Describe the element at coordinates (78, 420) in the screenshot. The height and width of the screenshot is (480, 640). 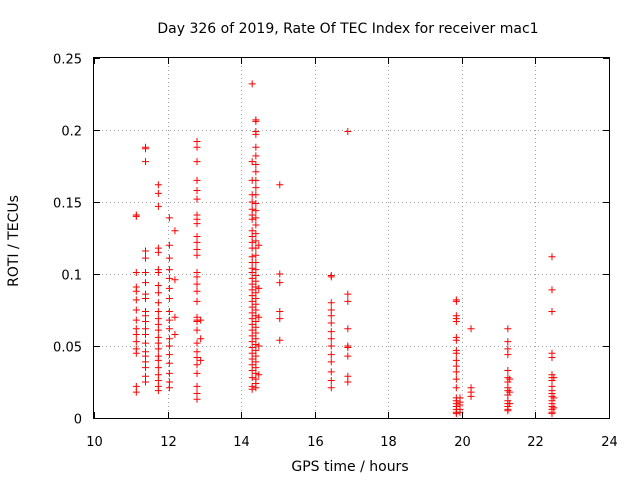
I see `y-tick-label: 0` at that location.